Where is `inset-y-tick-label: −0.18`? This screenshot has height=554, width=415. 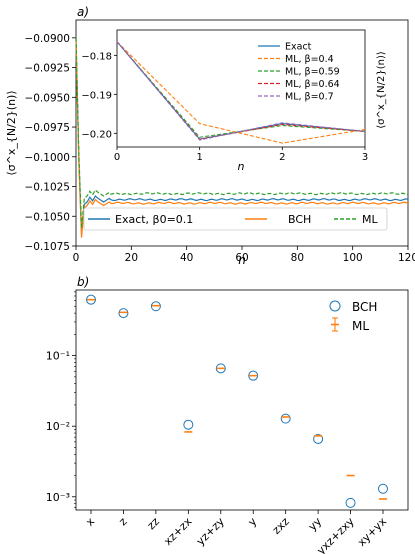 inset-y-tick-label: −0.18 is located at coordinates (96, 56).